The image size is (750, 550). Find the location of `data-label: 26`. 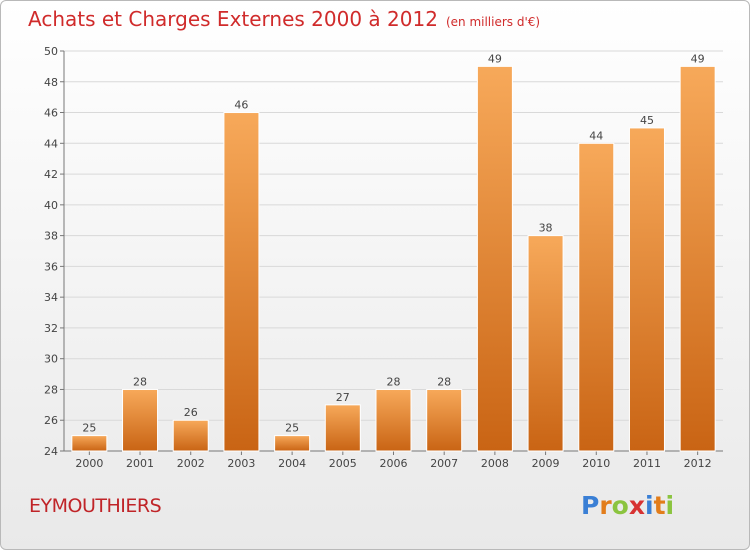

data-label: 26 is located at coordinates (191, 412).